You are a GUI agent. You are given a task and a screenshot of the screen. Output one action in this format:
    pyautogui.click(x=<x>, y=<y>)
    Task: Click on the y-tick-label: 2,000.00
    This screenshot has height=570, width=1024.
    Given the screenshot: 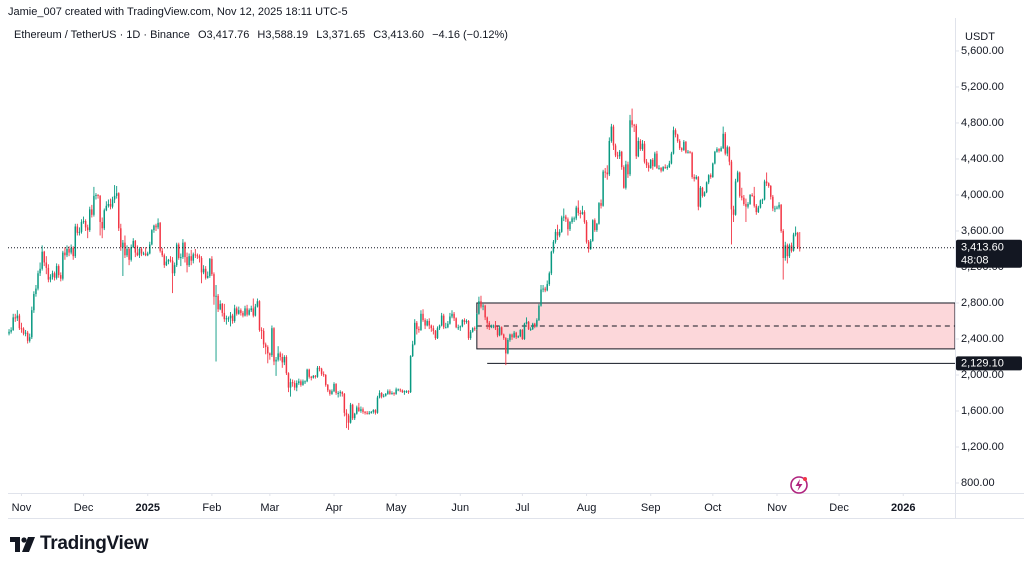 What is the action you would take?
    pyautogui.click(x=982, y=375)
    